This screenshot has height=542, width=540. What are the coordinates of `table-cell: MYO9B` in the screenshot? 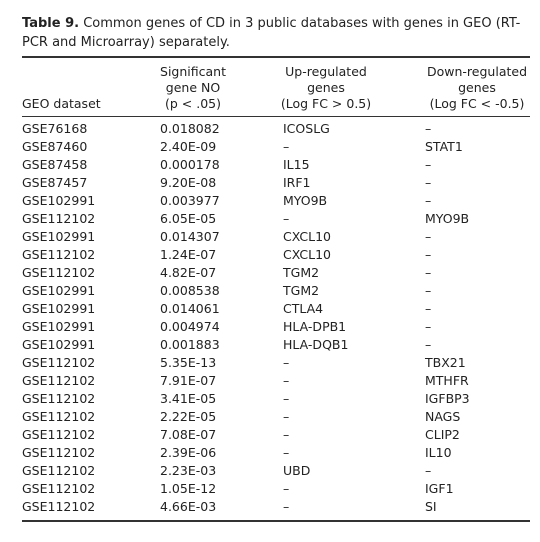 It's located at (305, 200).